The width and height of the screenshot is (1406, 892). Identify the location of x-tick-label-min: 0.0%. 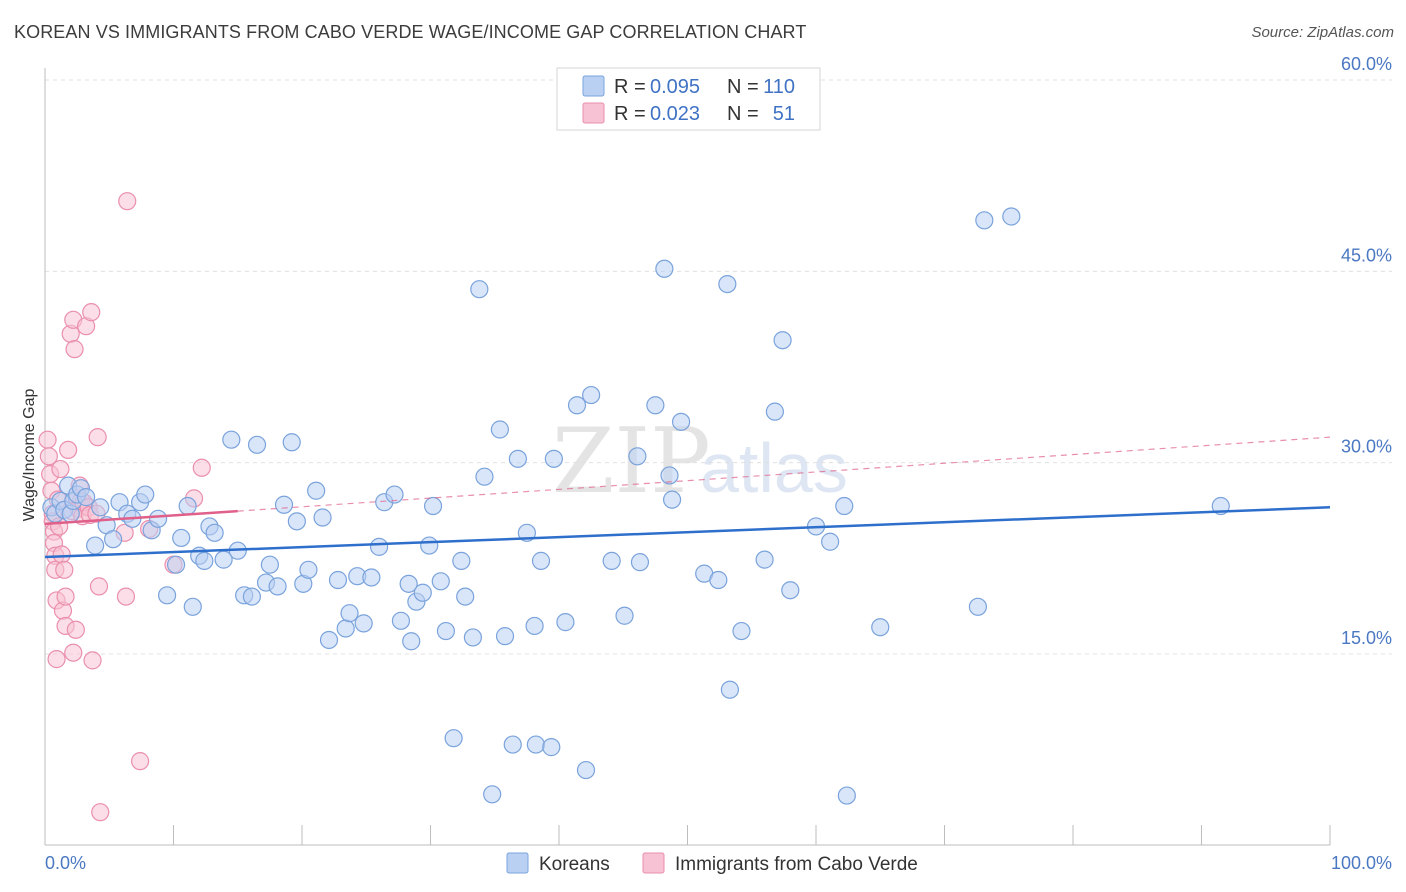
(65, 863).